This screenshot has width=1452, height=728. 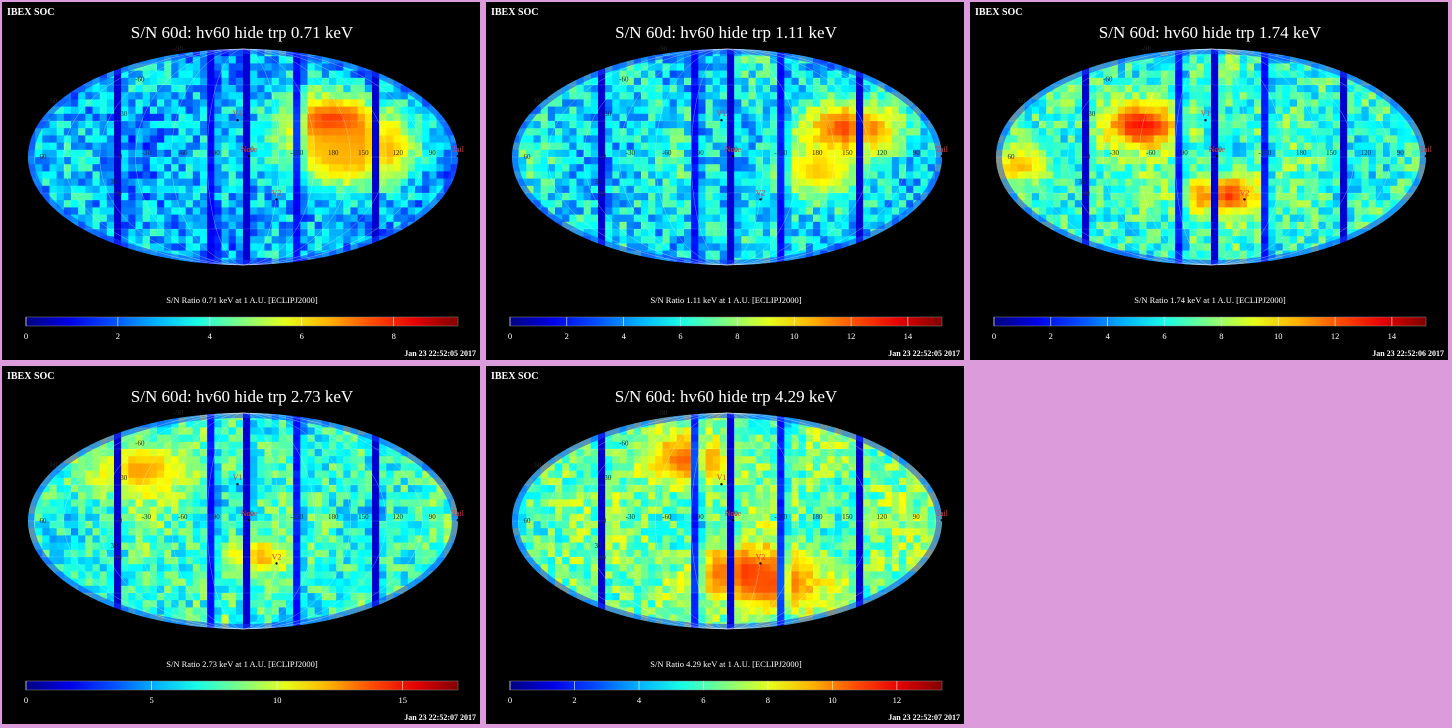 I want to click on marker-label: Nose, so click(x=733, y=513).